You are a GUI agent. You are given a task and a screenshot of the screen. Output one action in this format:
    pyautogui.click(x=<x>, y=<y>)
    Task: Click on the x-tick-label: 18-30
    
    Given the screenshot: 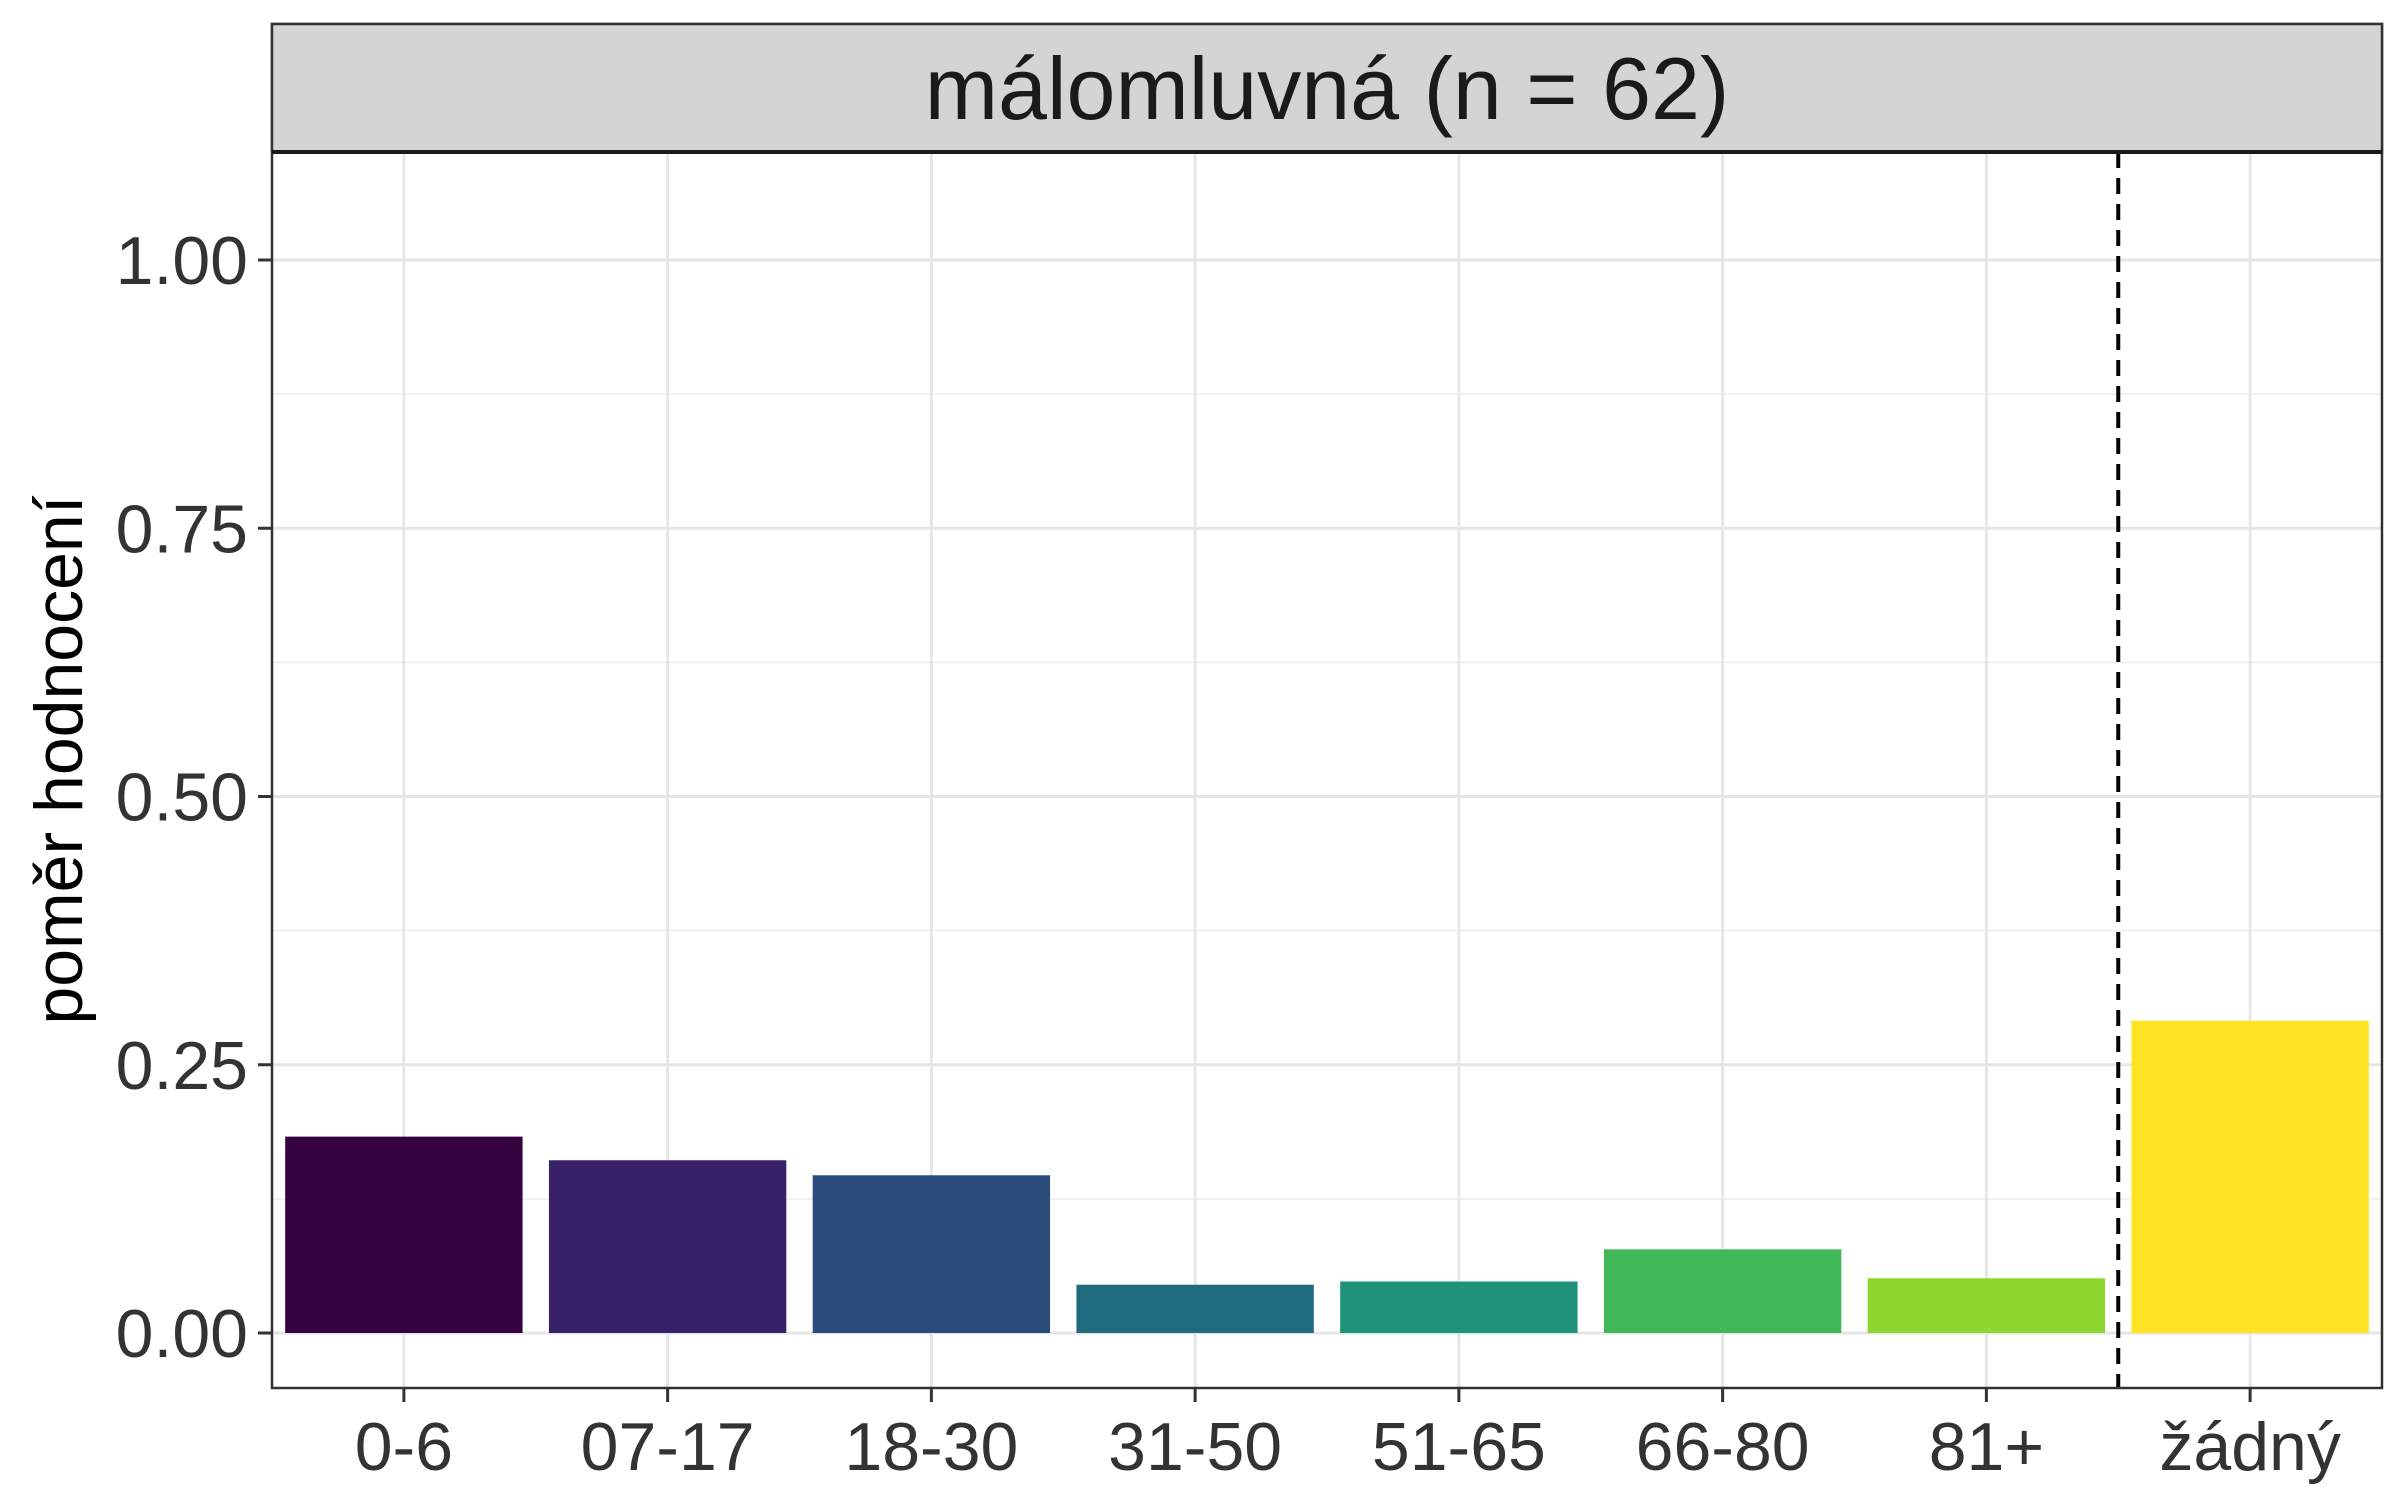 What is the action you would take?
    pyautogui.click(x=931, y=1447)
    